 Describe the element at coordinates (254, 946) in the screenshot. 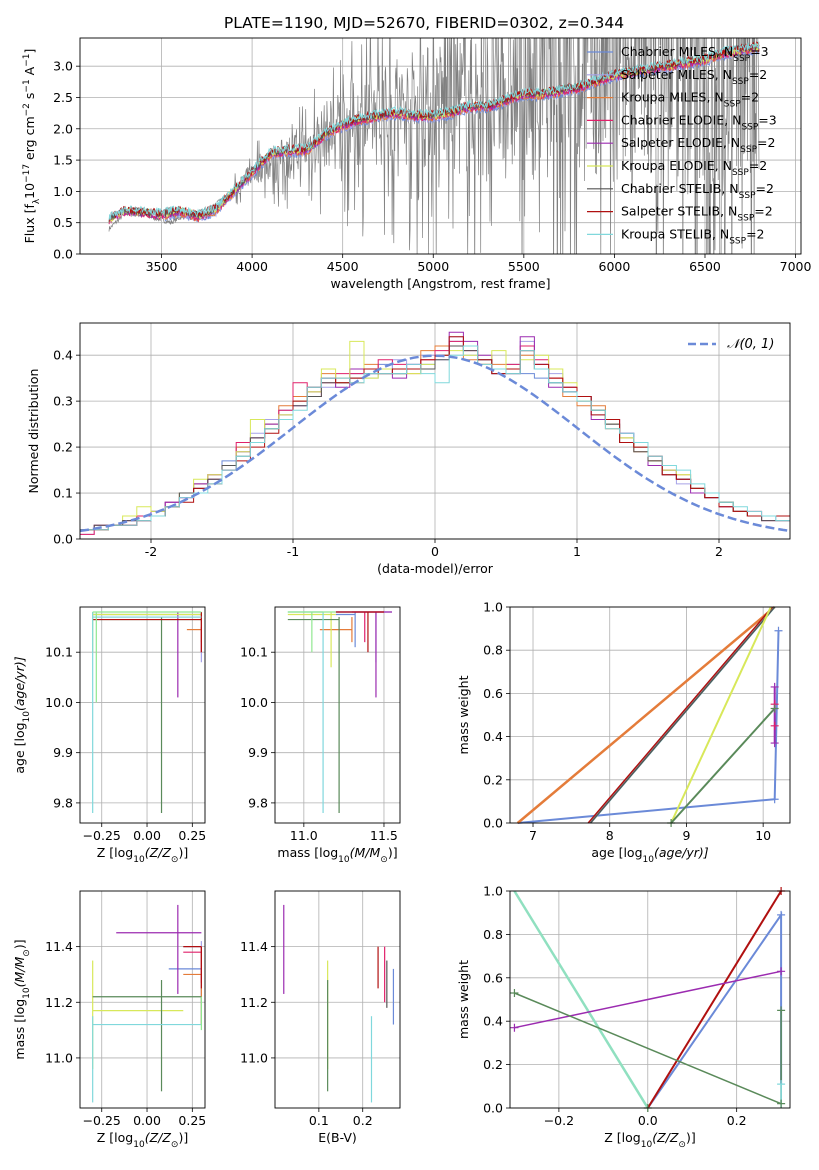

I see `y-tick-label: 11.4` at that location.